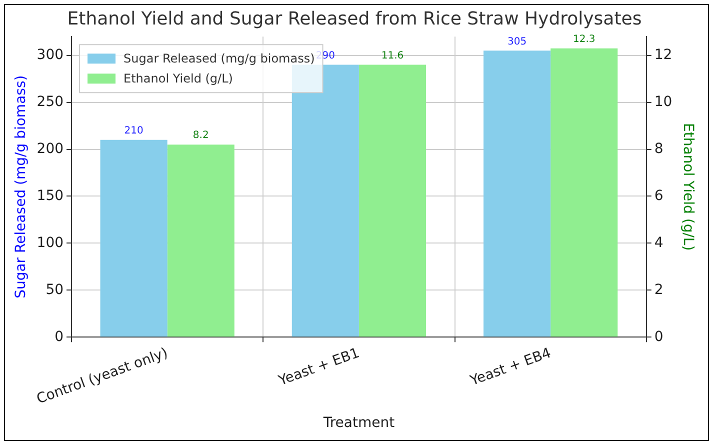 The height and width of the screenshot is (443, 713). What do you see at coordinates (134, 130) in the screenshot?
I see `data-label: 210` at bounding box center [134, 130].